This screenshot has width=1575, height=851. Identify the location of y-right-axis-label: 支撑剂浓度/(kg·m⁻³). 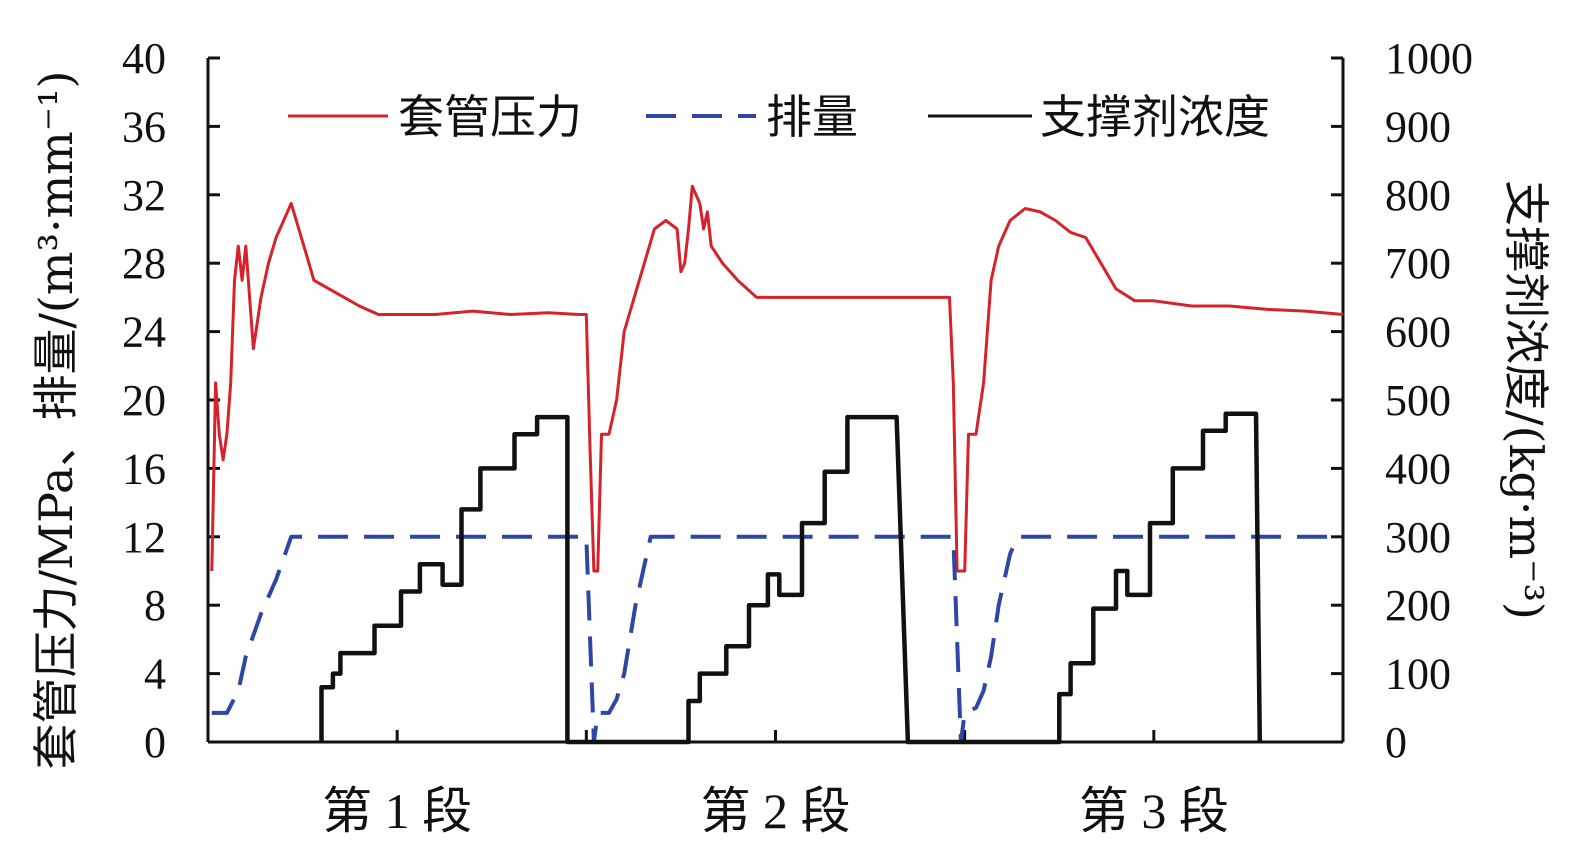
(1526, 400).